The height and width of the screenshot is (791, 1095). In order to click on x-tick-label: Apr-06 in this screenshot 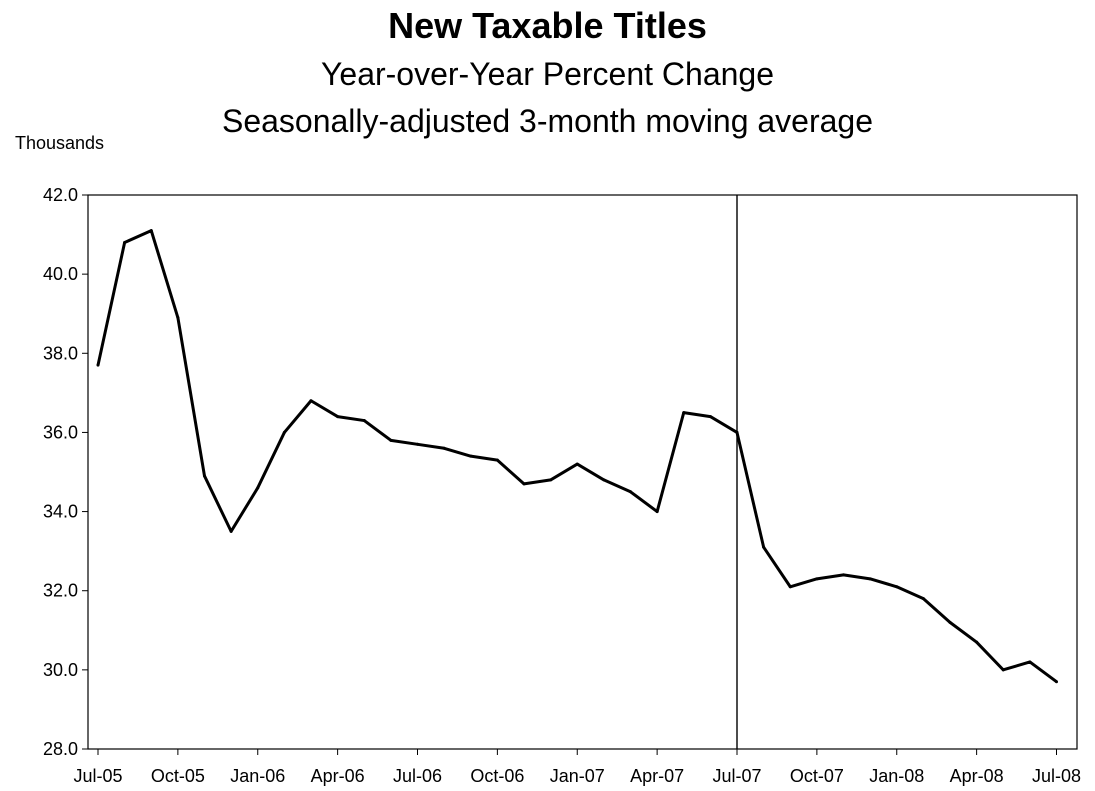, I will do `click(338, 776)`.